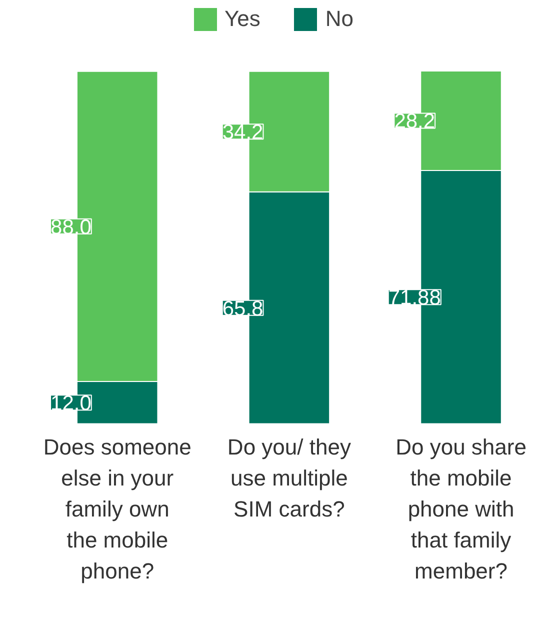 This screenshot has height=642, width=543. I want to click on data-label: 88.0, so click(71, 227).